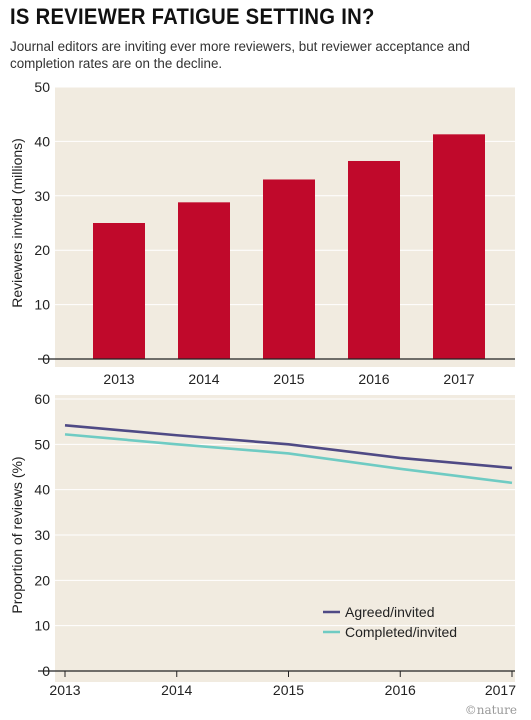 The width and height of the screenshot is (531, 720). Describe the element at coordinates (288, 690) in the screenshot. I see `line-x-tick-label: 2015` at that location.